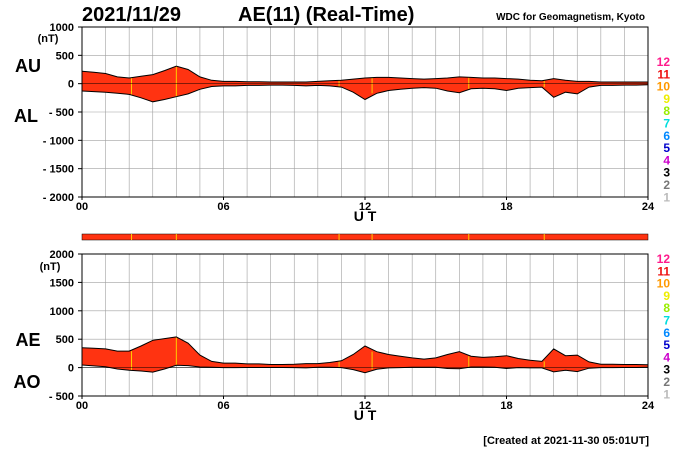 This screenshot has height=450, width=700. What do you see at coordinates (58, 198) in the screenshot?
I see `y-tick-label: - 2000` at bounding box center [58, 198].